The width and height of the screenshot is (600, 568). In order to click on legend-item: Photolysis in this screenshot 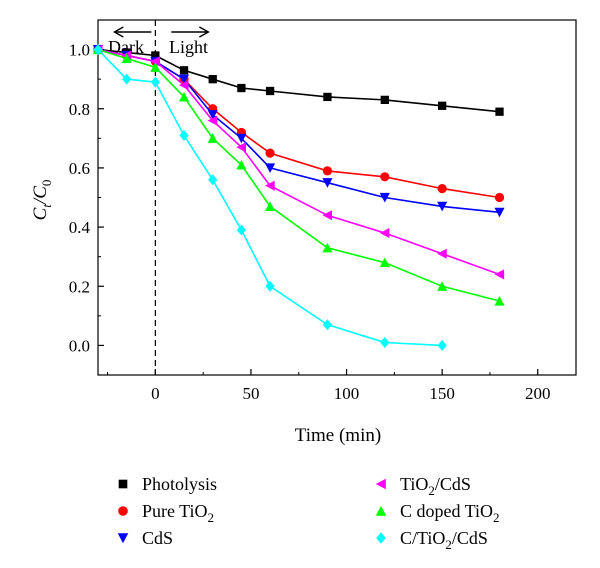, I will do `click(167, 484)`.